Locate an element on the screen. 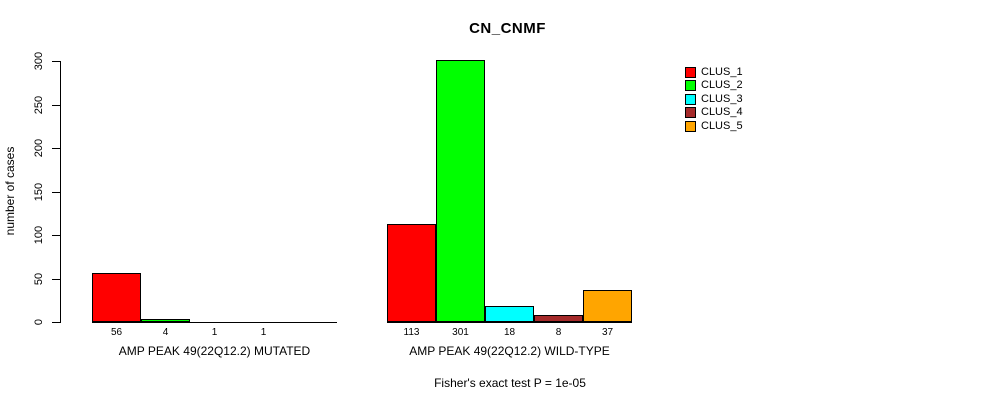 This screenshot has height=400, width=990. fisher-test-annotation: Fisher's exact test P = 1e-05 is located at coordinates (510, 383).